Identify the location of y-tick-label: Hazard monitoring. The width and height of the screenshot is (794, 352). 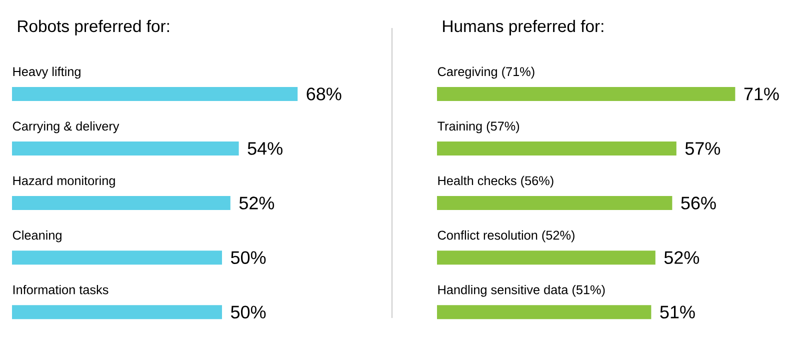
(64, 182).